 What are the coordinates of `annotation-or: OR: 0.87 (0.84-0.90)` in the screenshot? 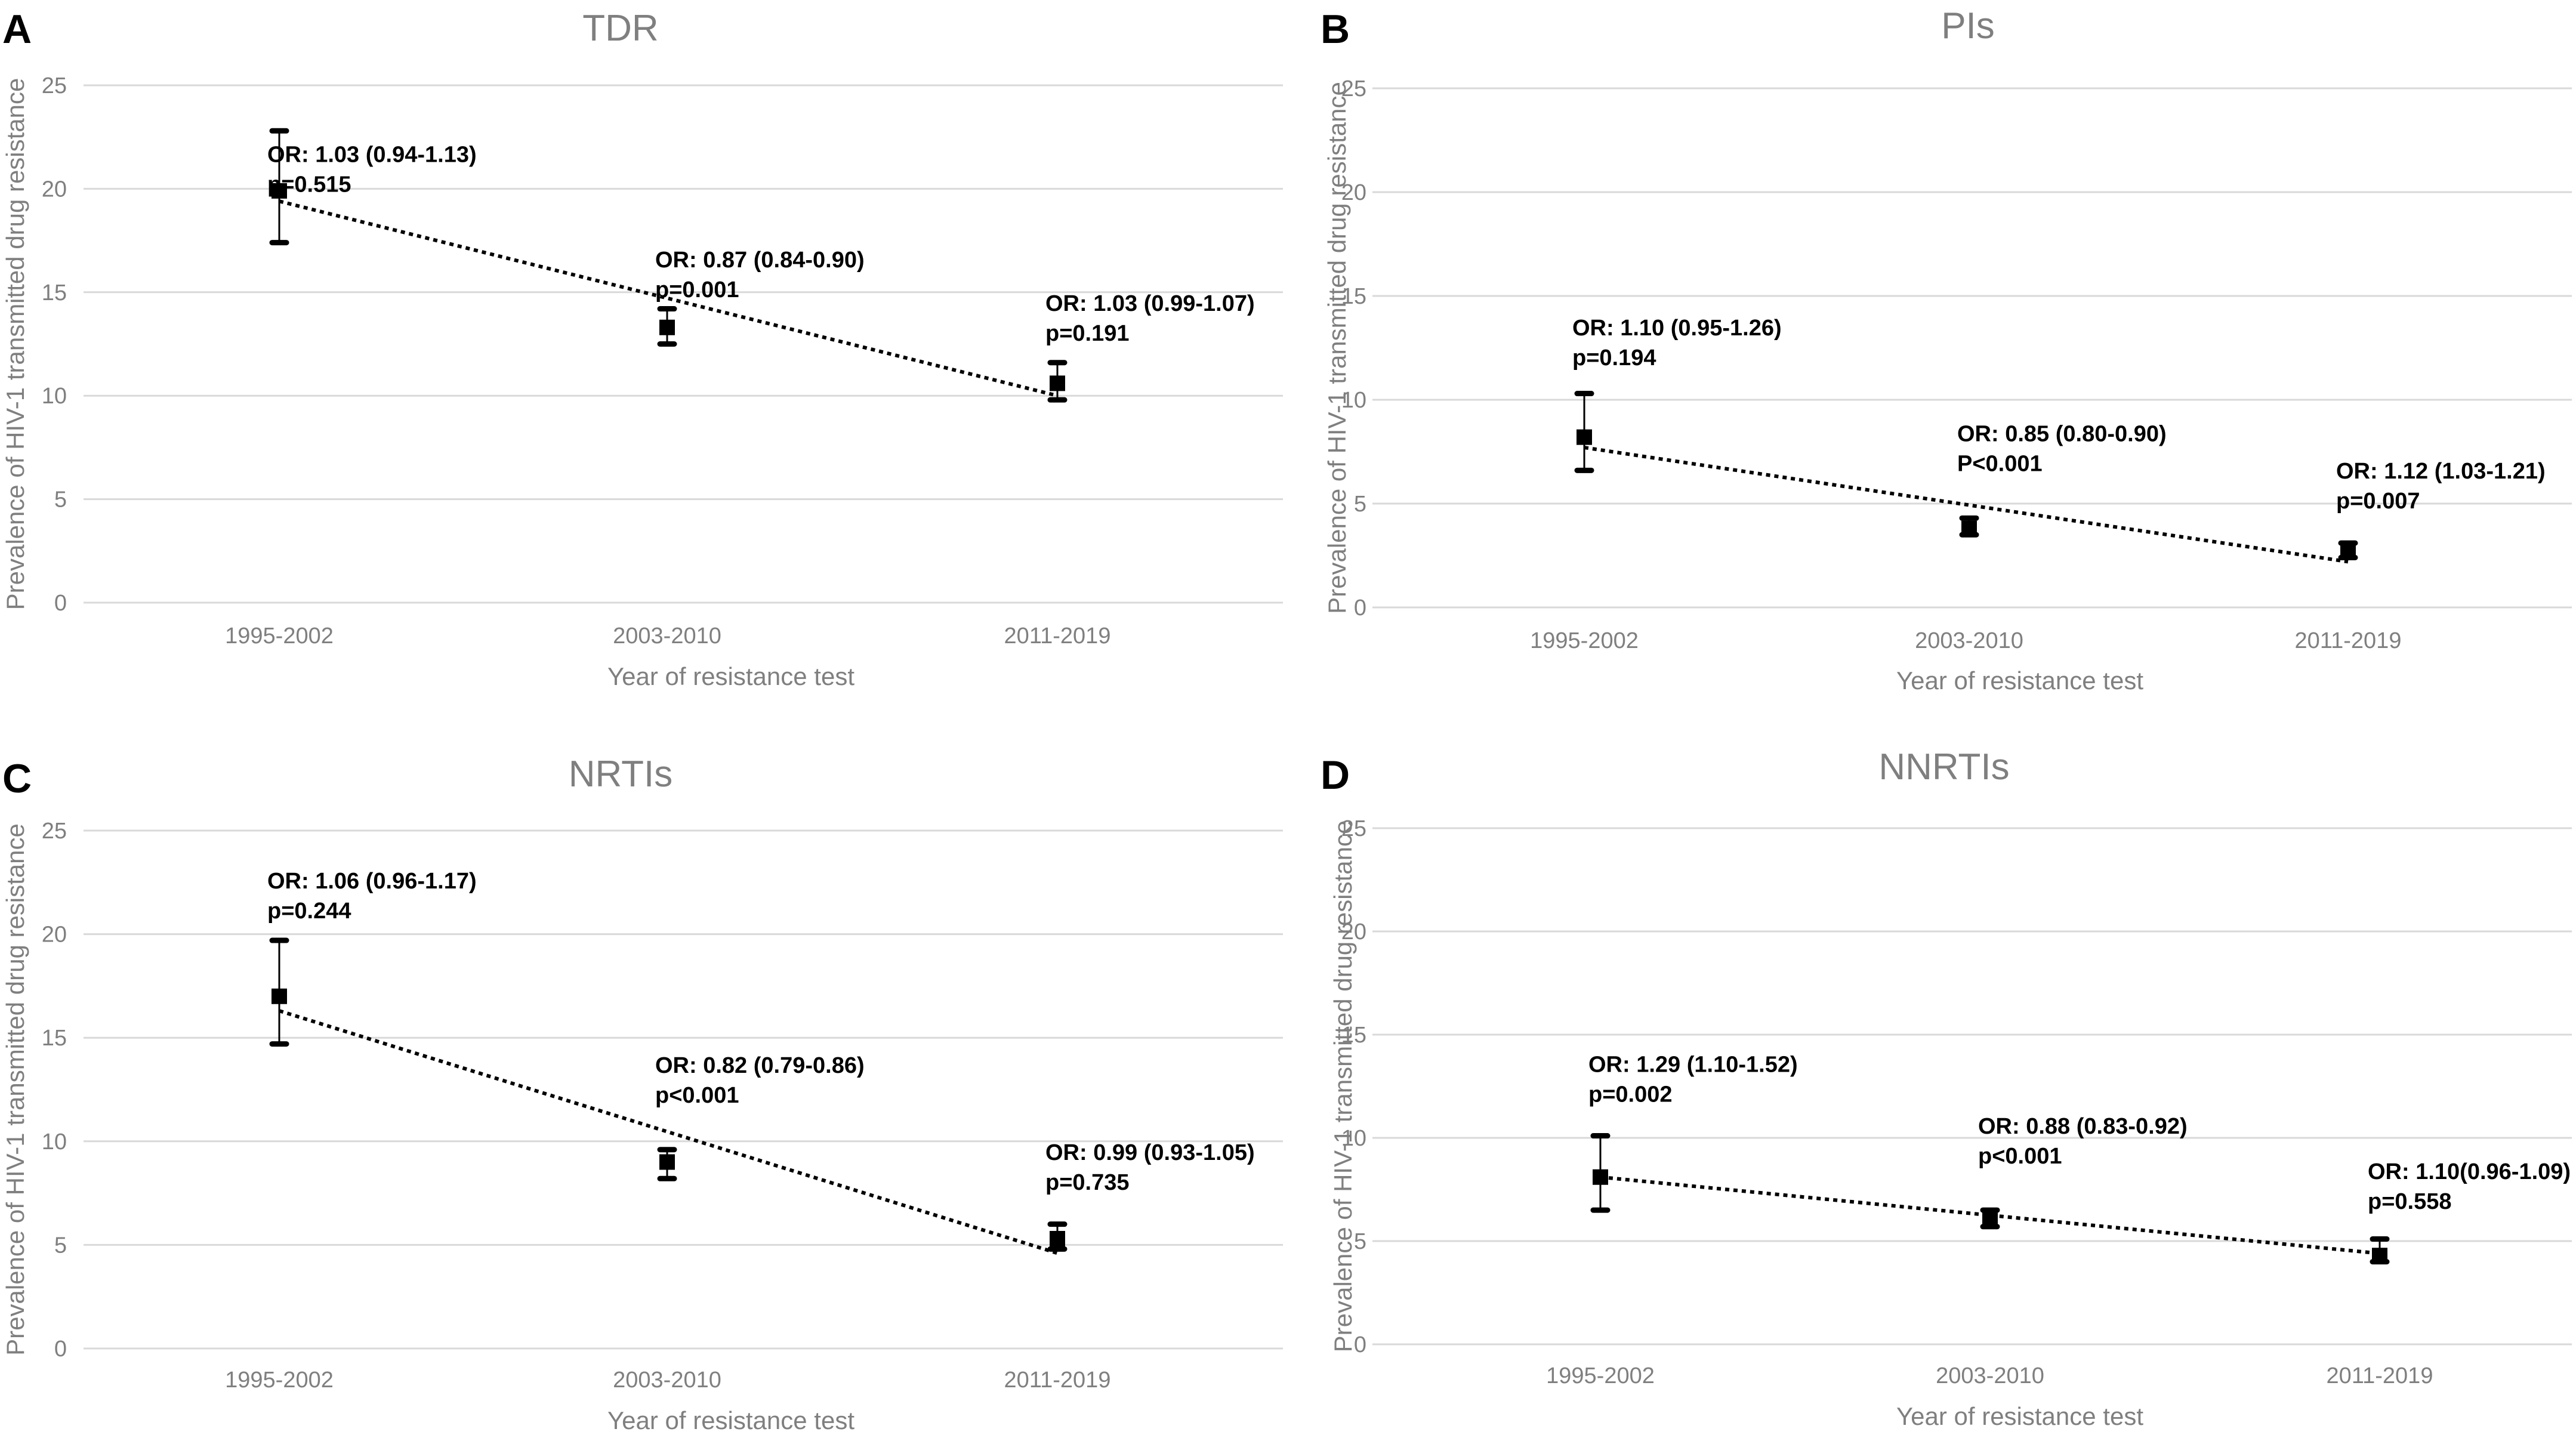 It's located at (760, 260).